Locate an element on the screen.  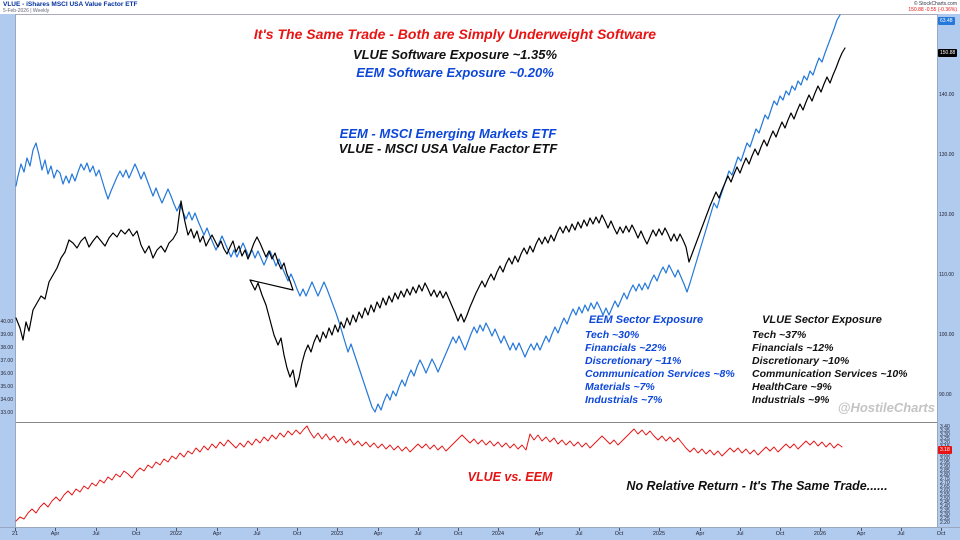
right-axis-tick-label: 90.00 is located at coordinates (945, 395).